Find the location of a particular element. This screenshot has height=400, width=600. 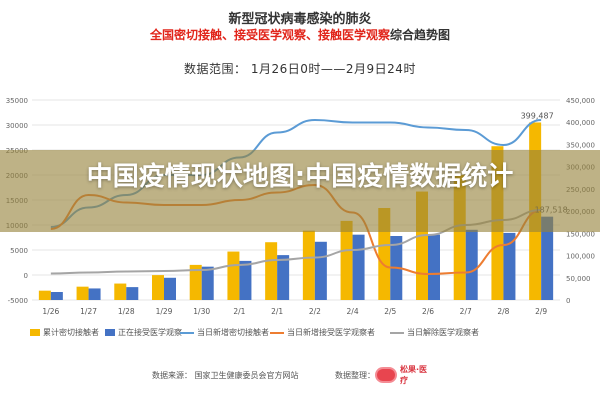

pinecone-logo-icon is located at coordinates (386, 375).